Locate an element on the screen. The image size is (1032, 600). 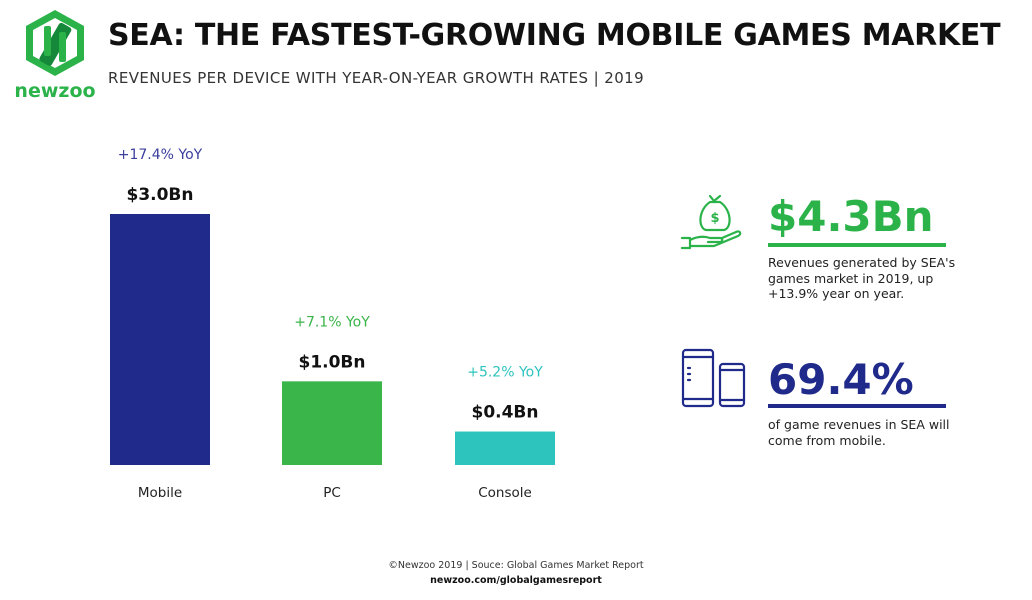
newzoo-logo-icon is located at coordinates (55, 43).